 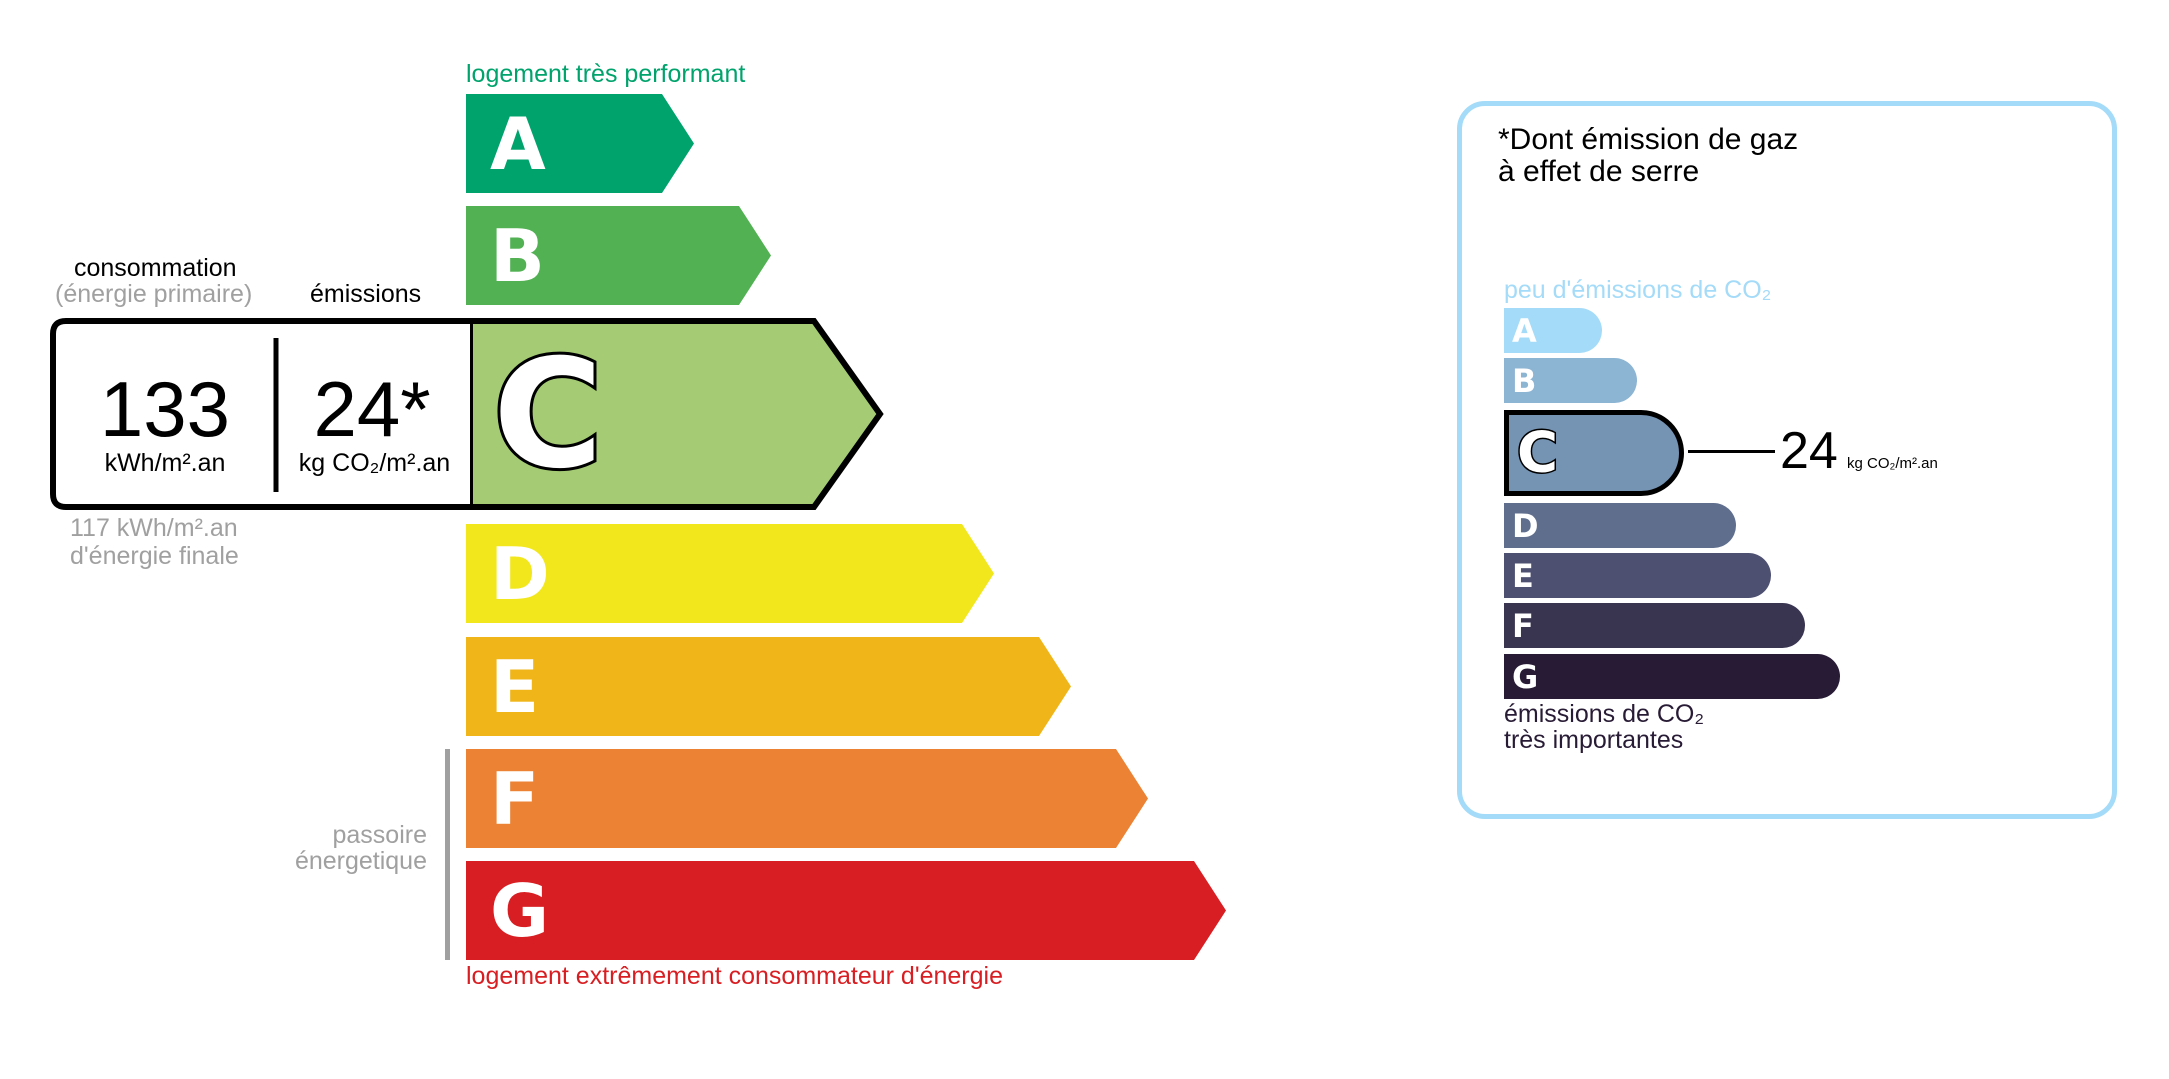 What do you see at coordinates (846, 910) in the screenshot?
I see `energy-class-g: G` at bounding box center [846, 910].